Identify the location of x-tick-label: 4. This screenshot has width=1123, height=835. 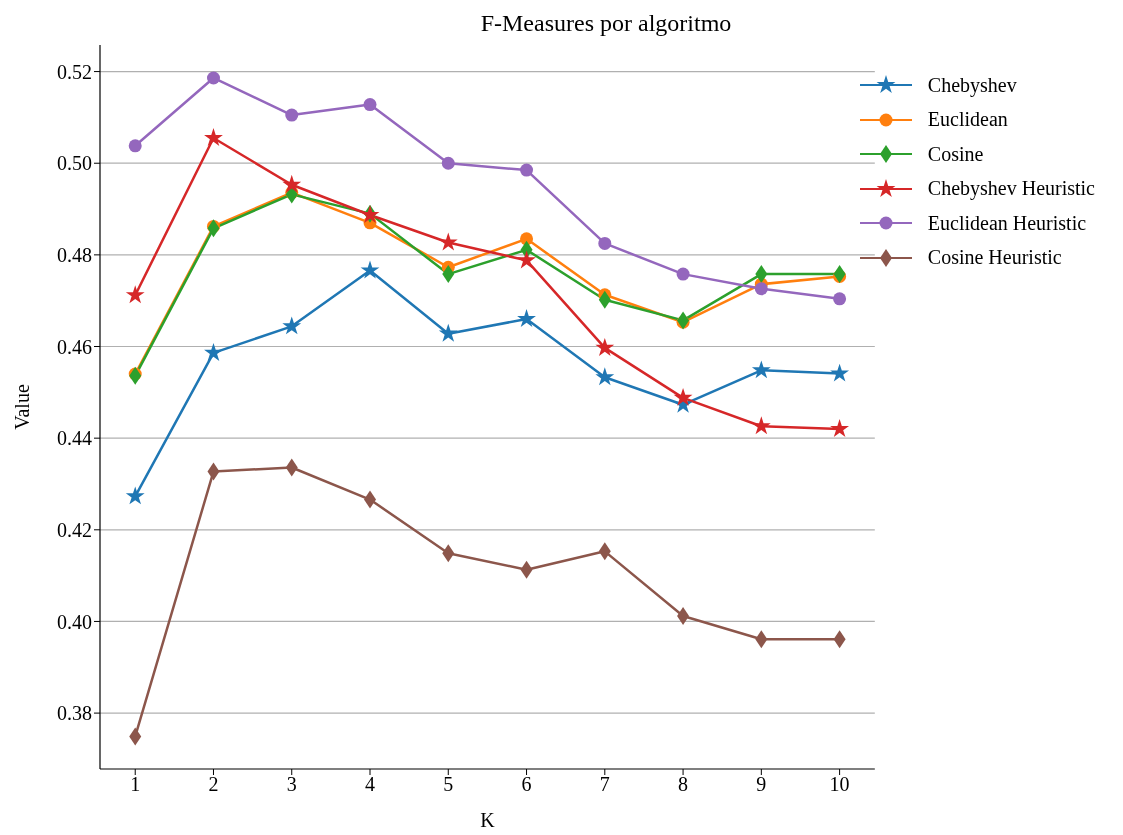
(370, 784).